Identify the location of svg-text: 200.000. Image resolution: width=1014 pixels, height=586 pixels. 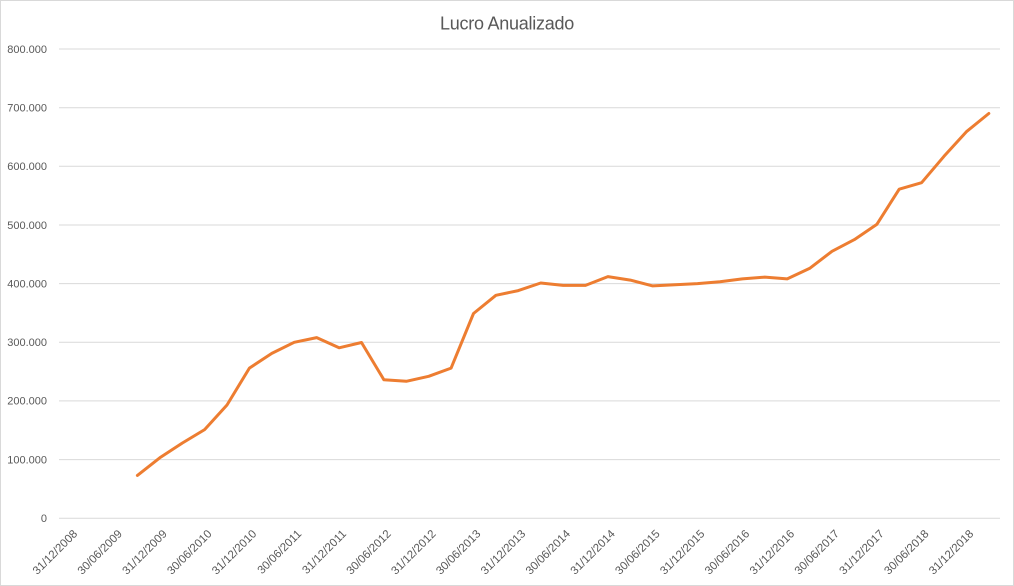
(27, 402).